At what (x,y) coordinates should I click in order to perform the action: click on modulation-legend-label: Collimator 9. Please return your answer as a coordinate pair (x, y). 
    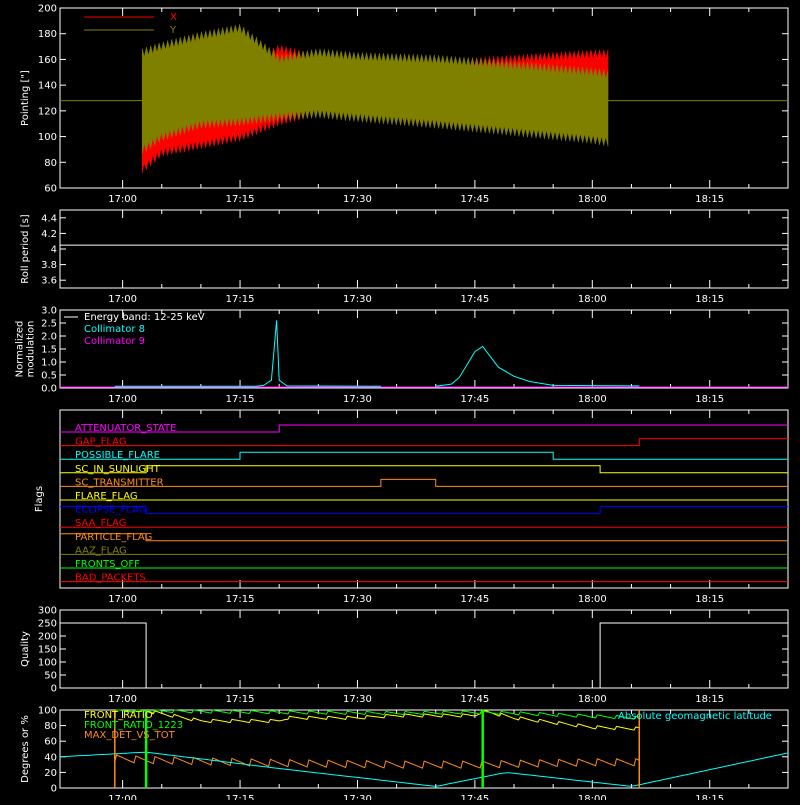
    Looking at the image, I should click on (114, 341).